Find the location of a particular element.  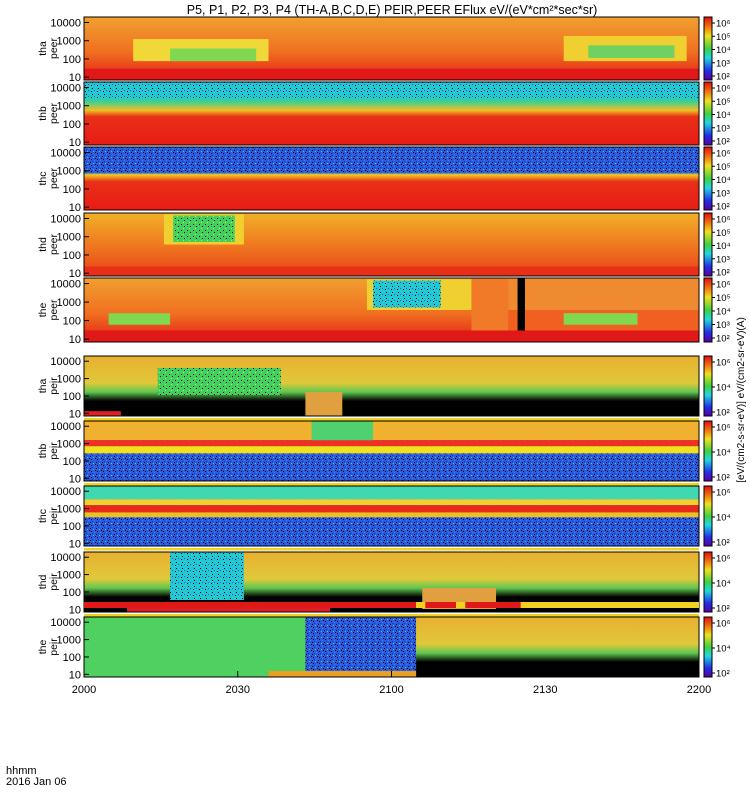

x-axis: 2000 2030 2100 2130 2200 is located at coordinates (391, 683).